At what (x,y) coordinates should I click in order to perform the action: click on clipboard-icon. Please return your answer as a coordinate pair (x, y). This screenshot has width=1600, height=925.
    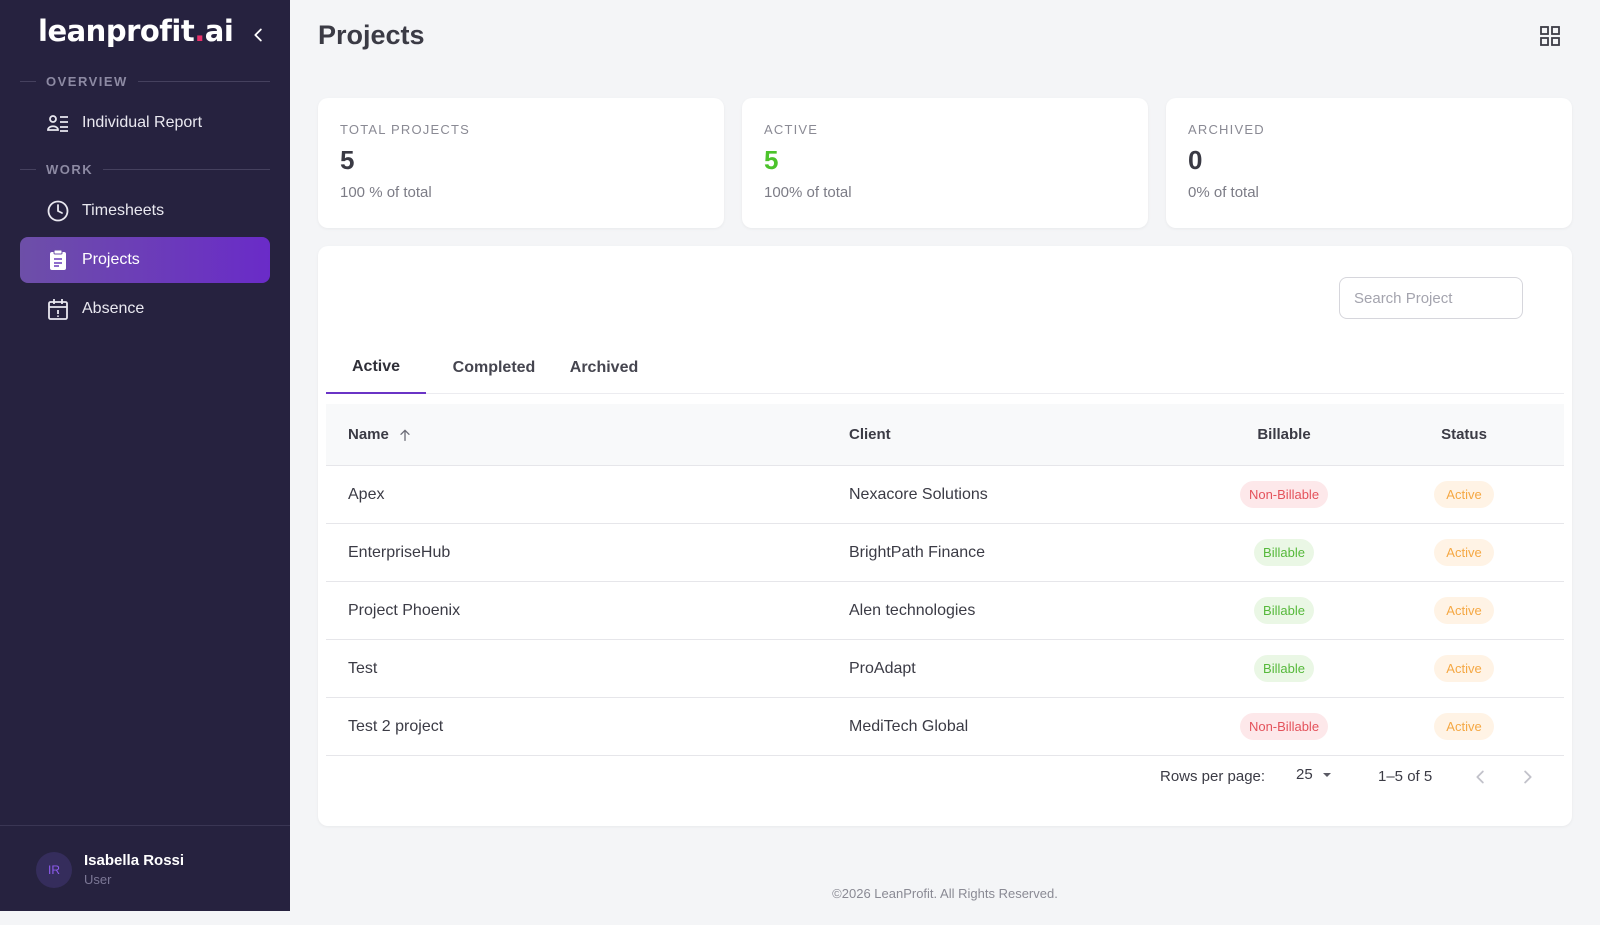
    Looking at the image, I should click on (58, 259).